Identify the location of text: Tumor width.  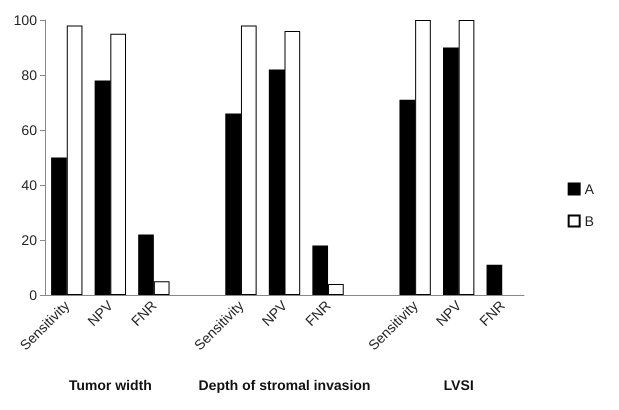
(110, 385).